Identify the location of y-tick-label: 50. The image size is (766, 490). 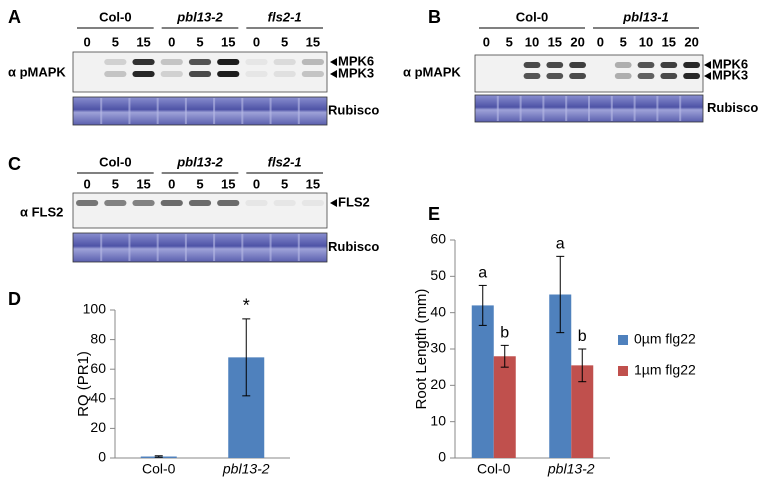
(438, 275).